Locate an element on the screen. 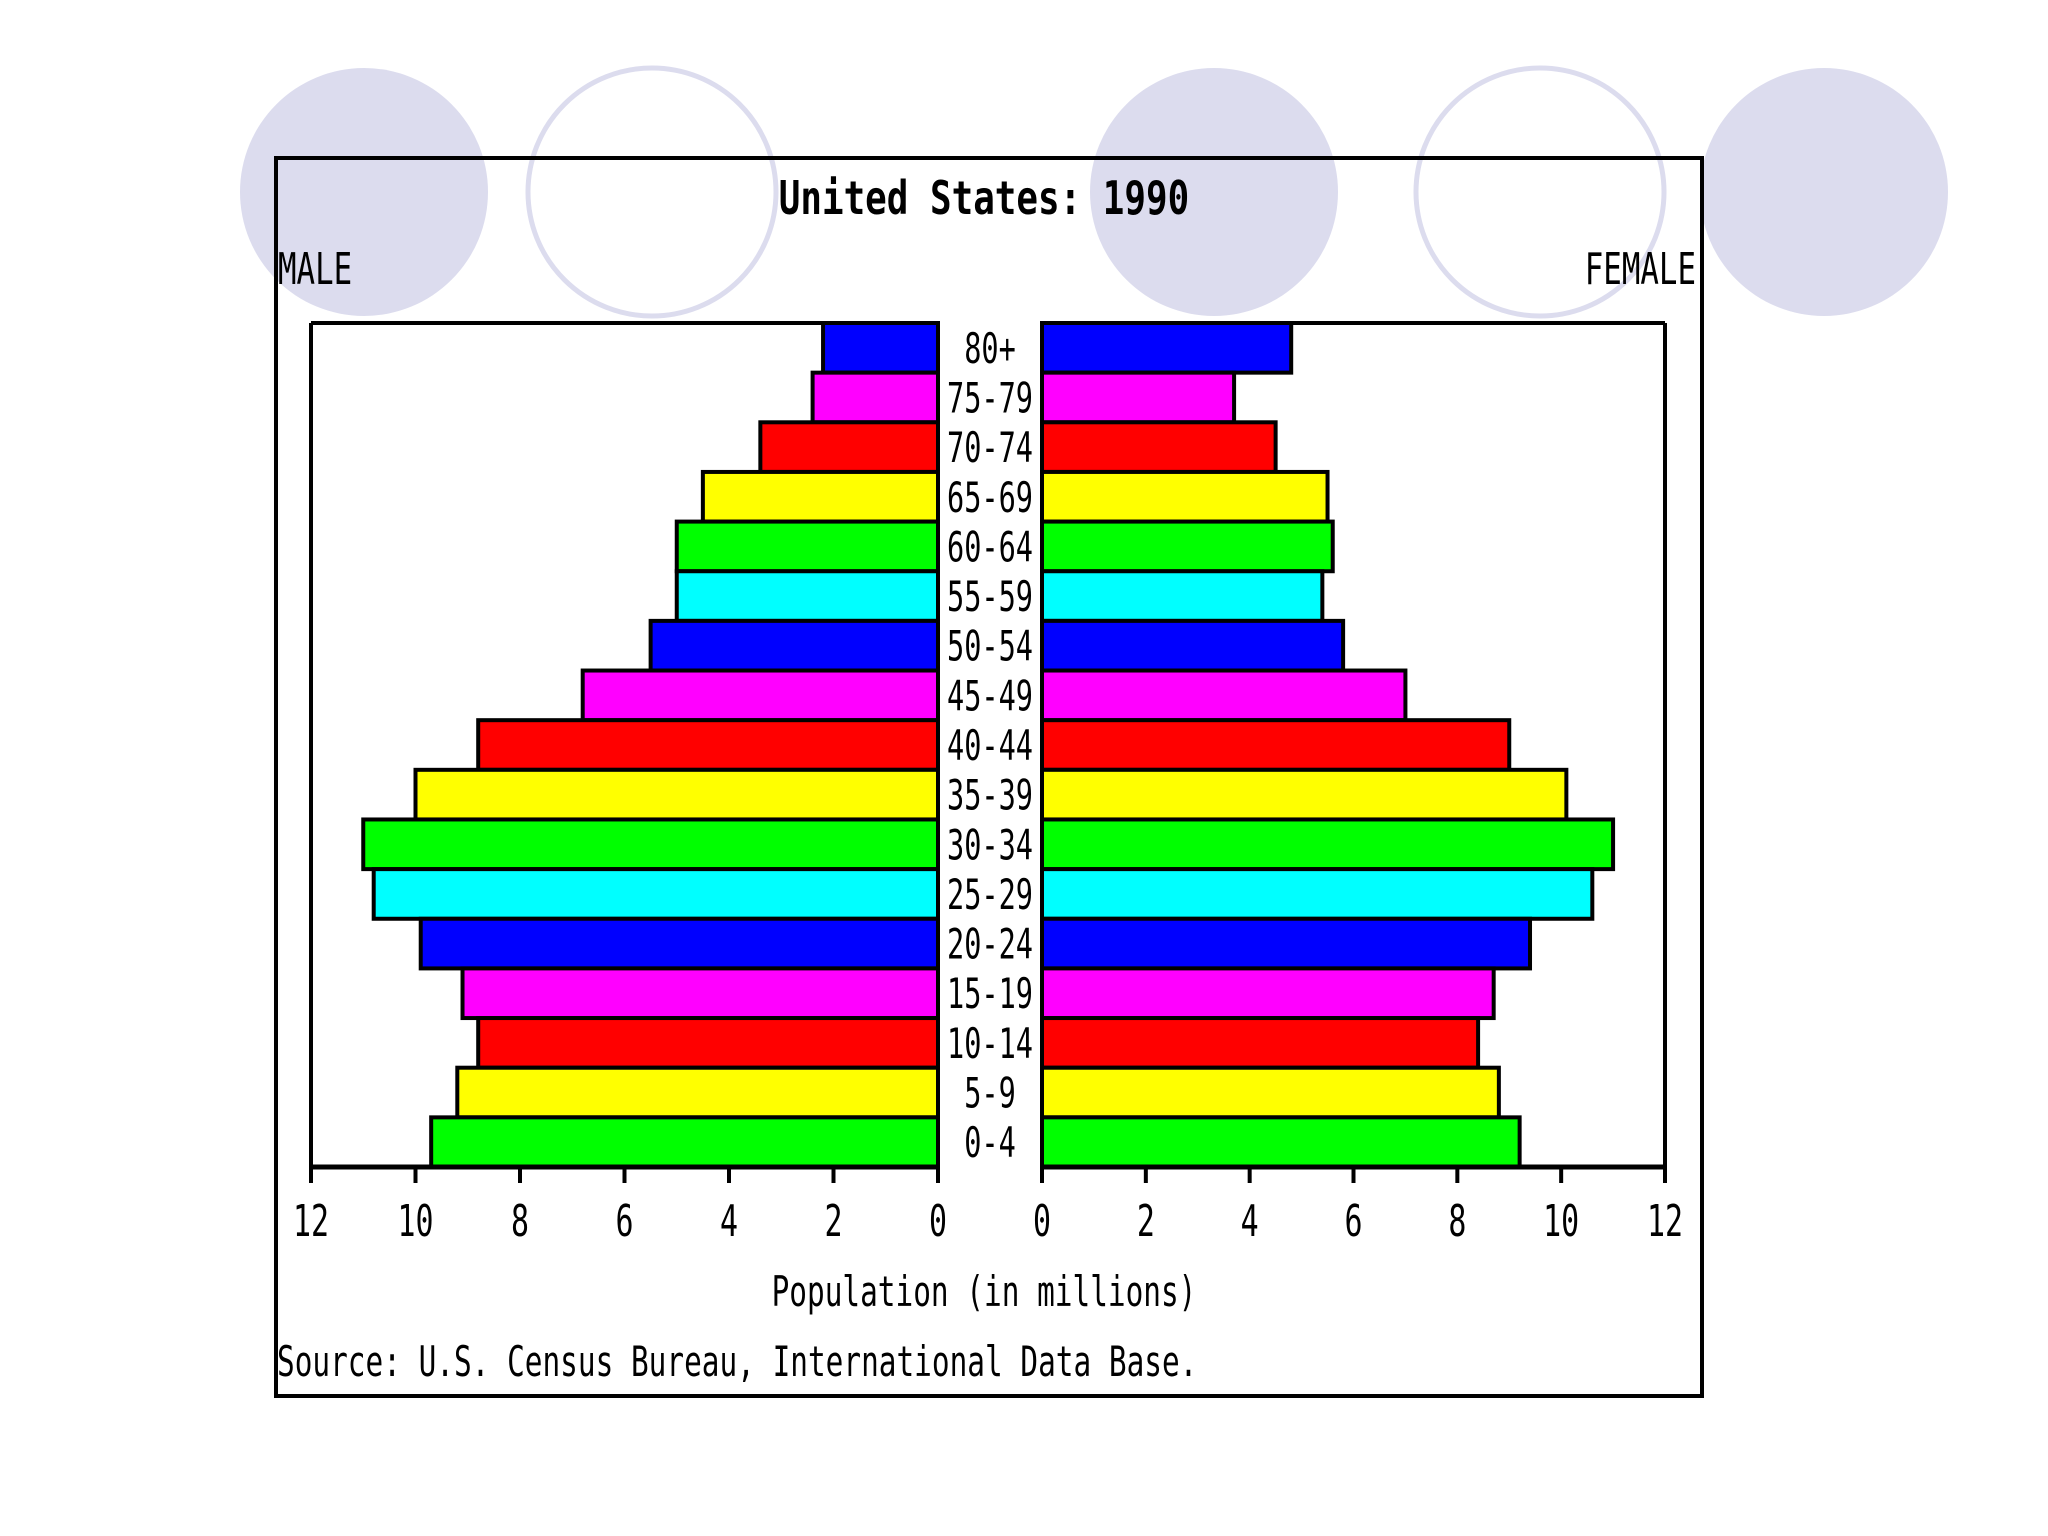 This screenshot has height=1536, width=2048. age-group-label: 75-79 is located at coordinates (990, 399).